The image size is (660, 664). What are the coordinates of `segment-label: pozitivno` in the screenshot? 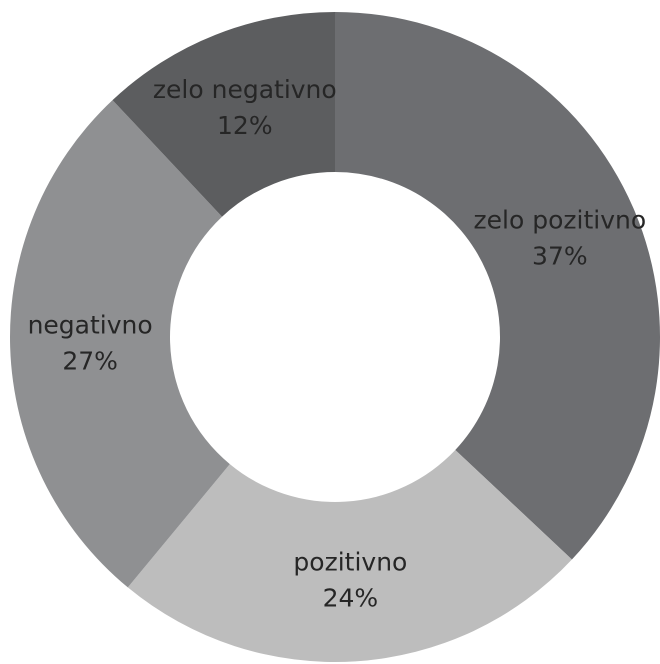 It's located at (350, 562).